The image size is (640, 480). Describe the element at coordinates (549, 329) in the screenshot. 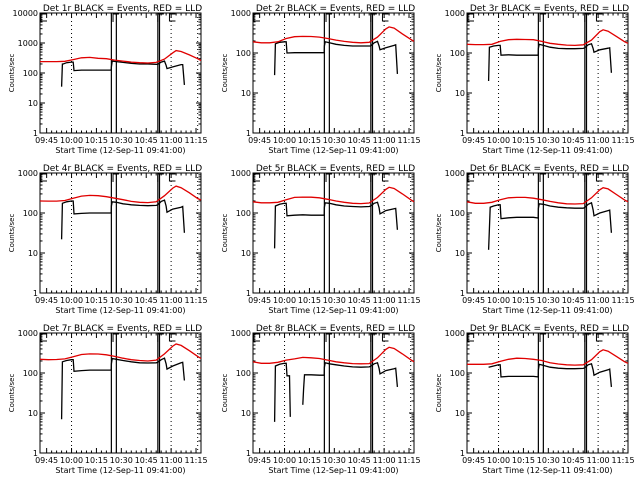

I see `panel-title: Det 9r BLACK = Events, RED = LLD` at that location.